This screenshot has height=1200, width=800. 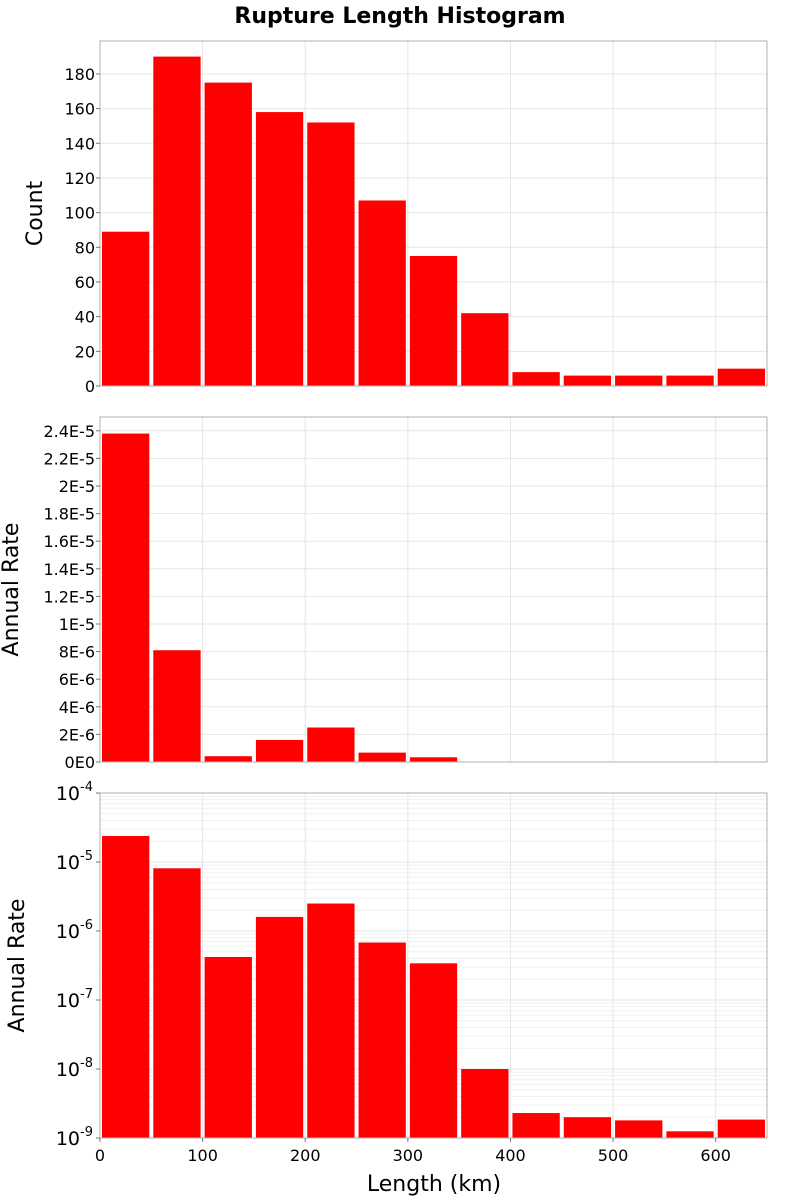 What do you see at coordinates (74, 1068) in the screenshot?
I see `y-tick-label: 10-8` at bounding box center [74, 1068].